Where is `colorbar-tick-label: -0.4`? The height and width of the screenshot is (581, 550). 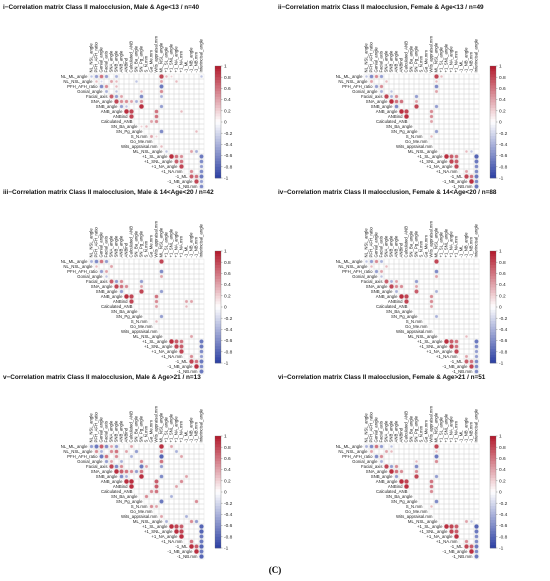 colorbar-tick-label: -0.4 is located at coordinates (503, 330).